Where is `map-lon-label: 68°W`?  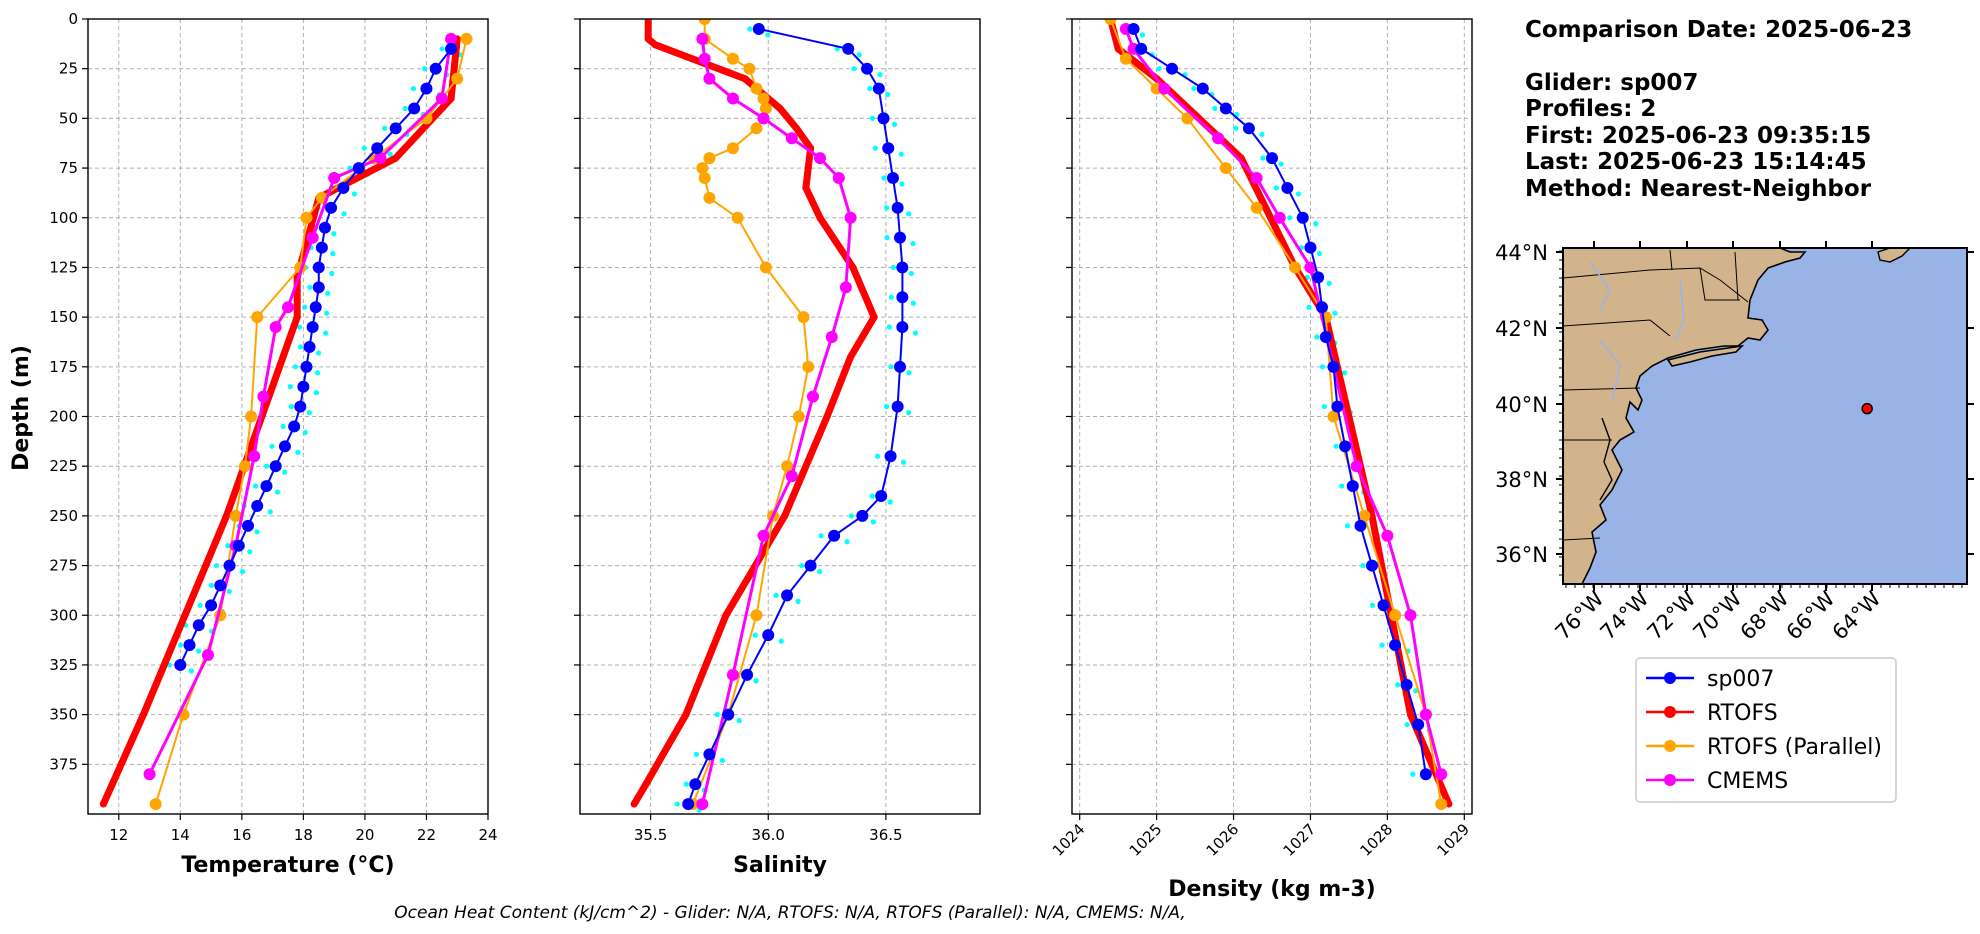 map-lon-label: 68°W is located at coordinates (1765, 615).